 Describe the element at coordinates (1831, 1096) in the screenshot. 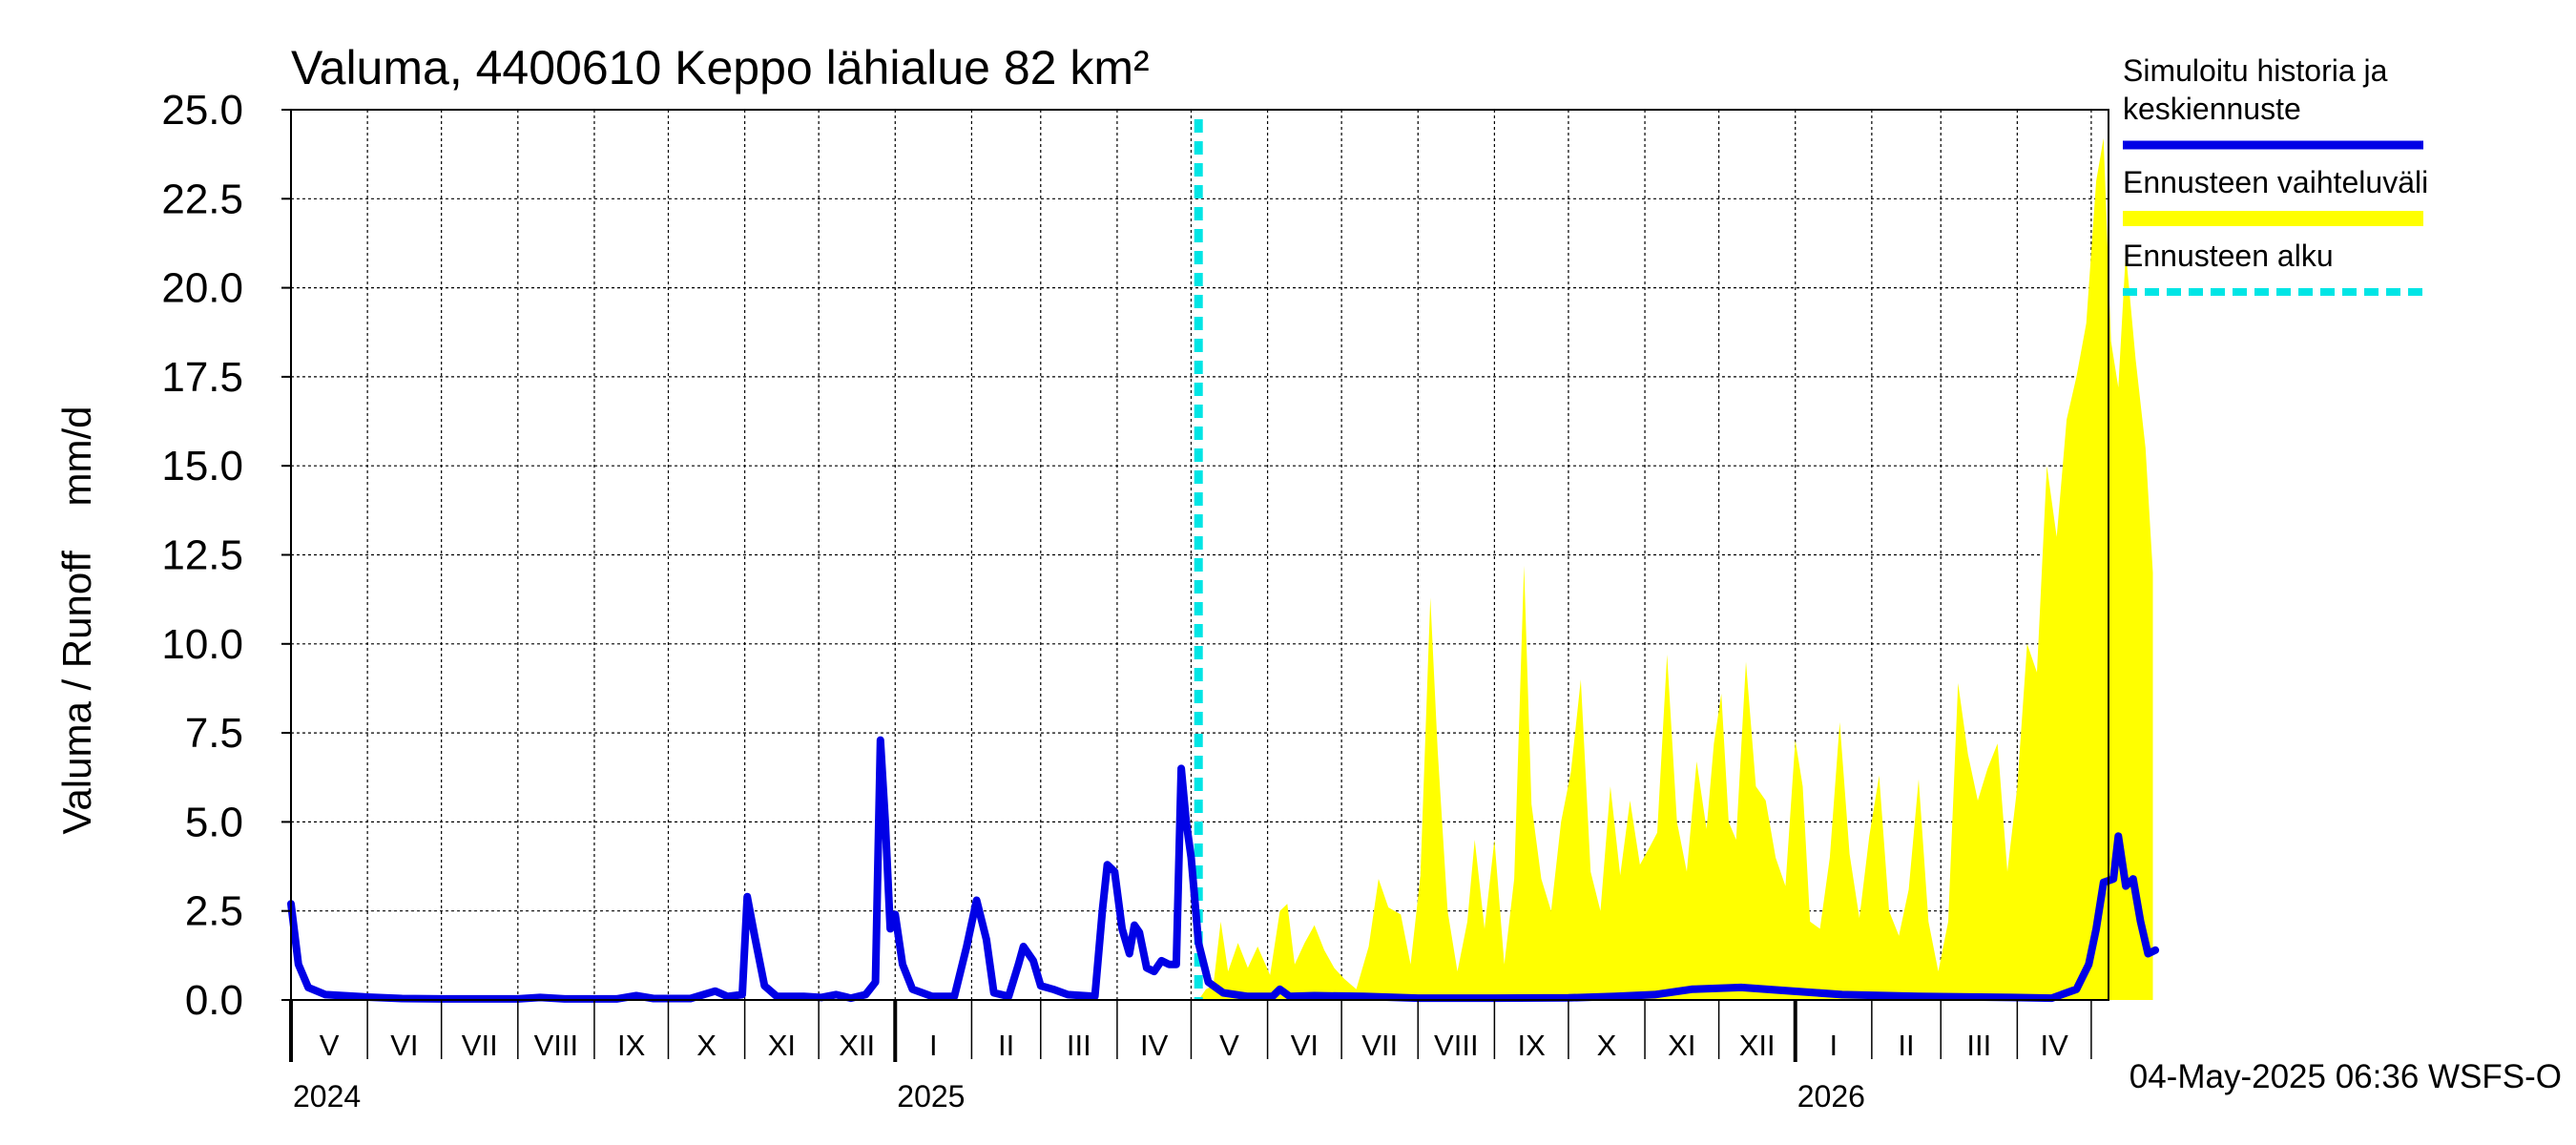

I see `year-label: 2026` at that location.